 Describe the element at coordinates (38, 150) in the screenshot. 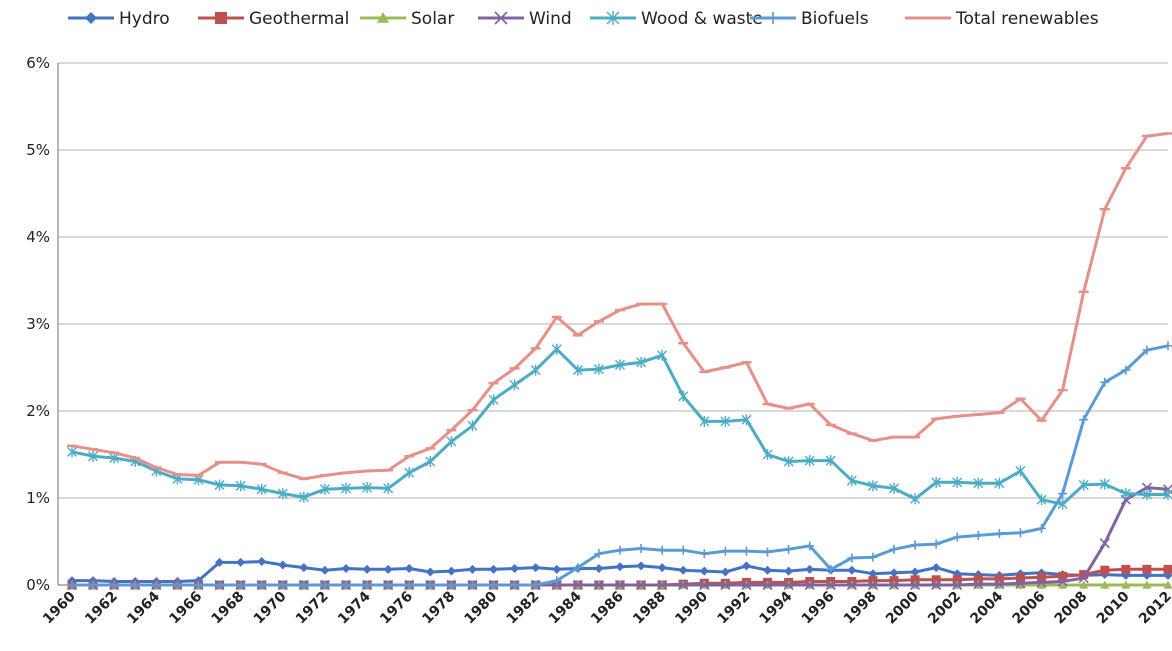

I see `y-tick-label: 5%` at that location.